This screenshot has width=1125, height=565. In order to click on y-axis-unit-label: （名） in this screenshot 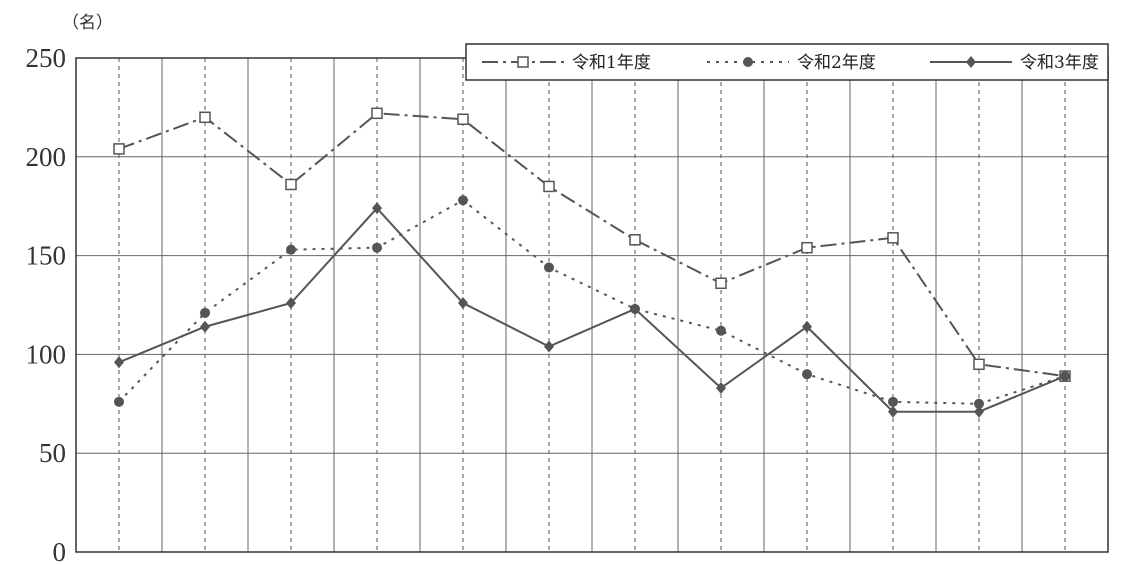, I will do `click(87, 23)`.